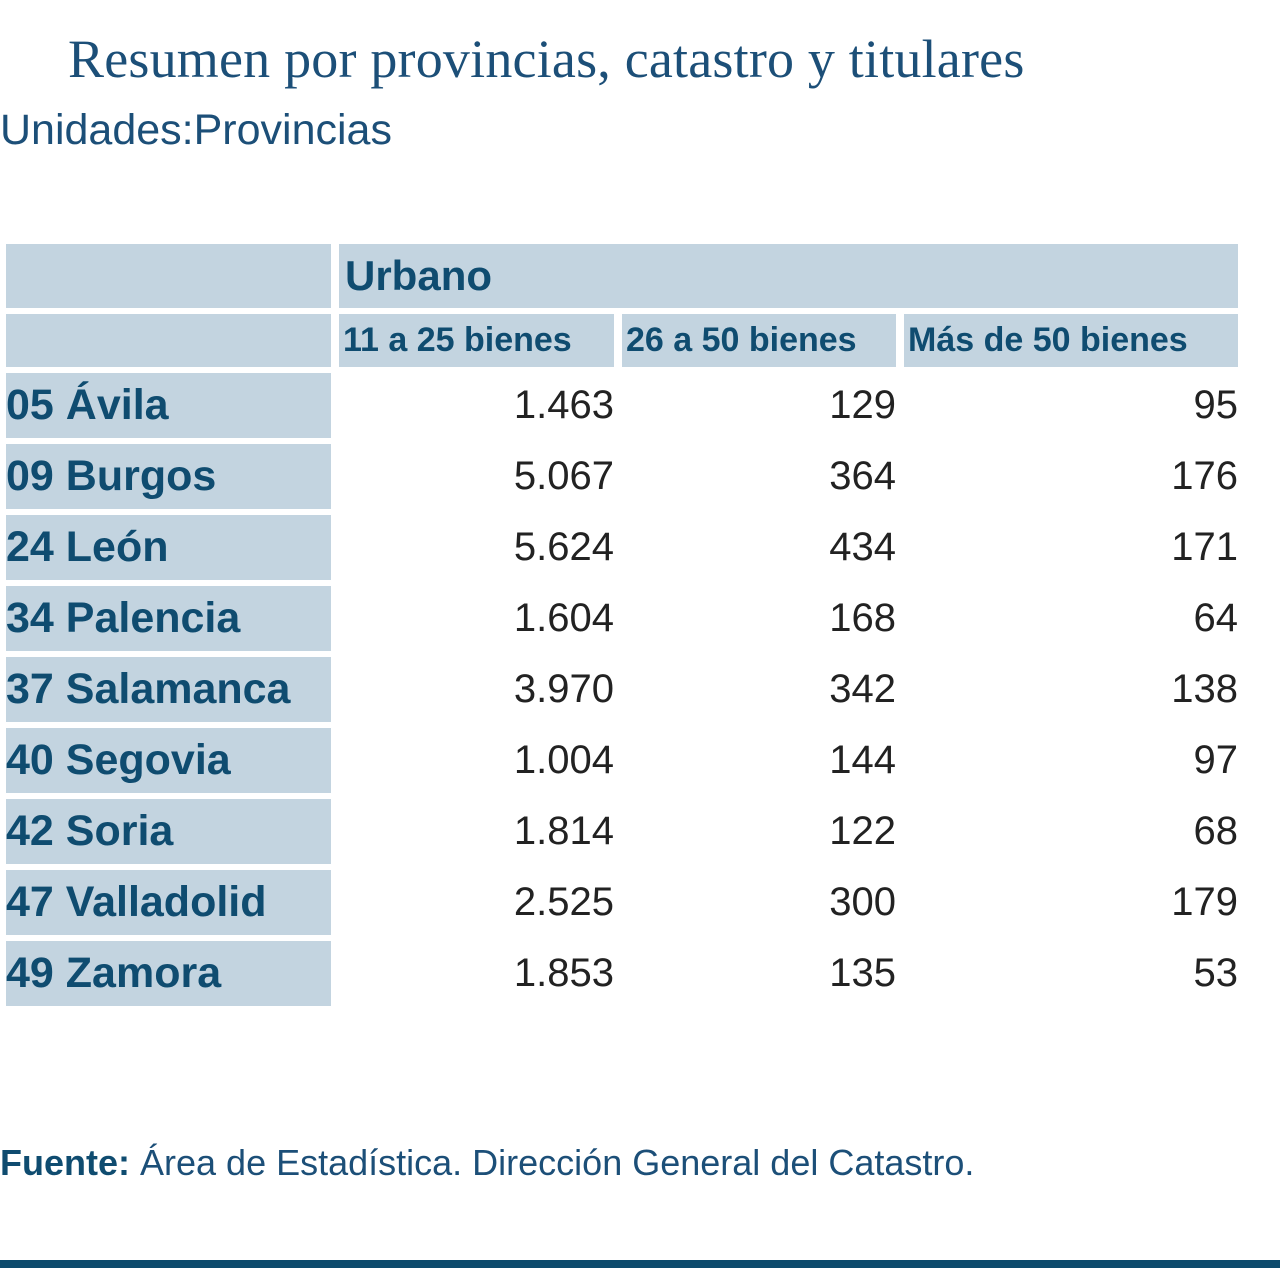 The height and width of the screenshot is (1280, 1280). I want to click on cell: 1.814, so click(563, 831).